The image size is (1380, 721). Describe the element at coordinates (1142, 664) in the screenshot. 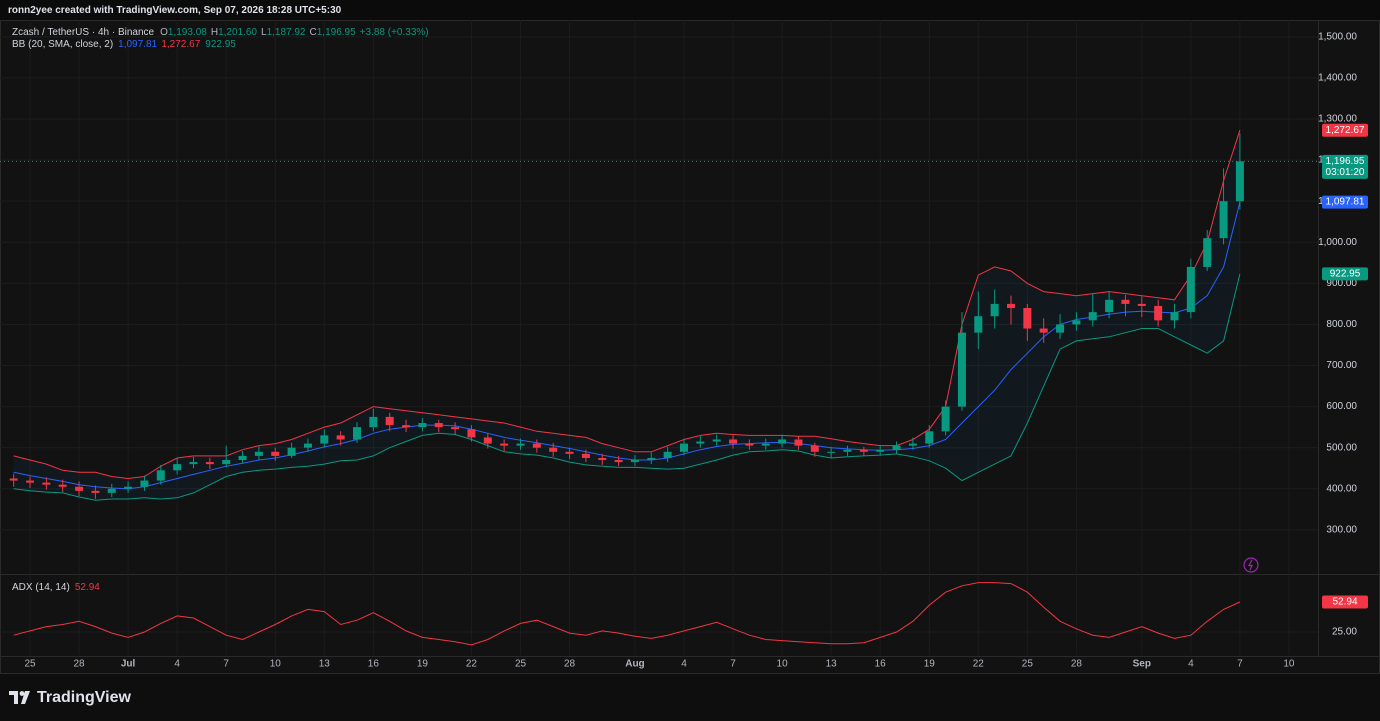

I see `x-tick-label: Sep` at that location.